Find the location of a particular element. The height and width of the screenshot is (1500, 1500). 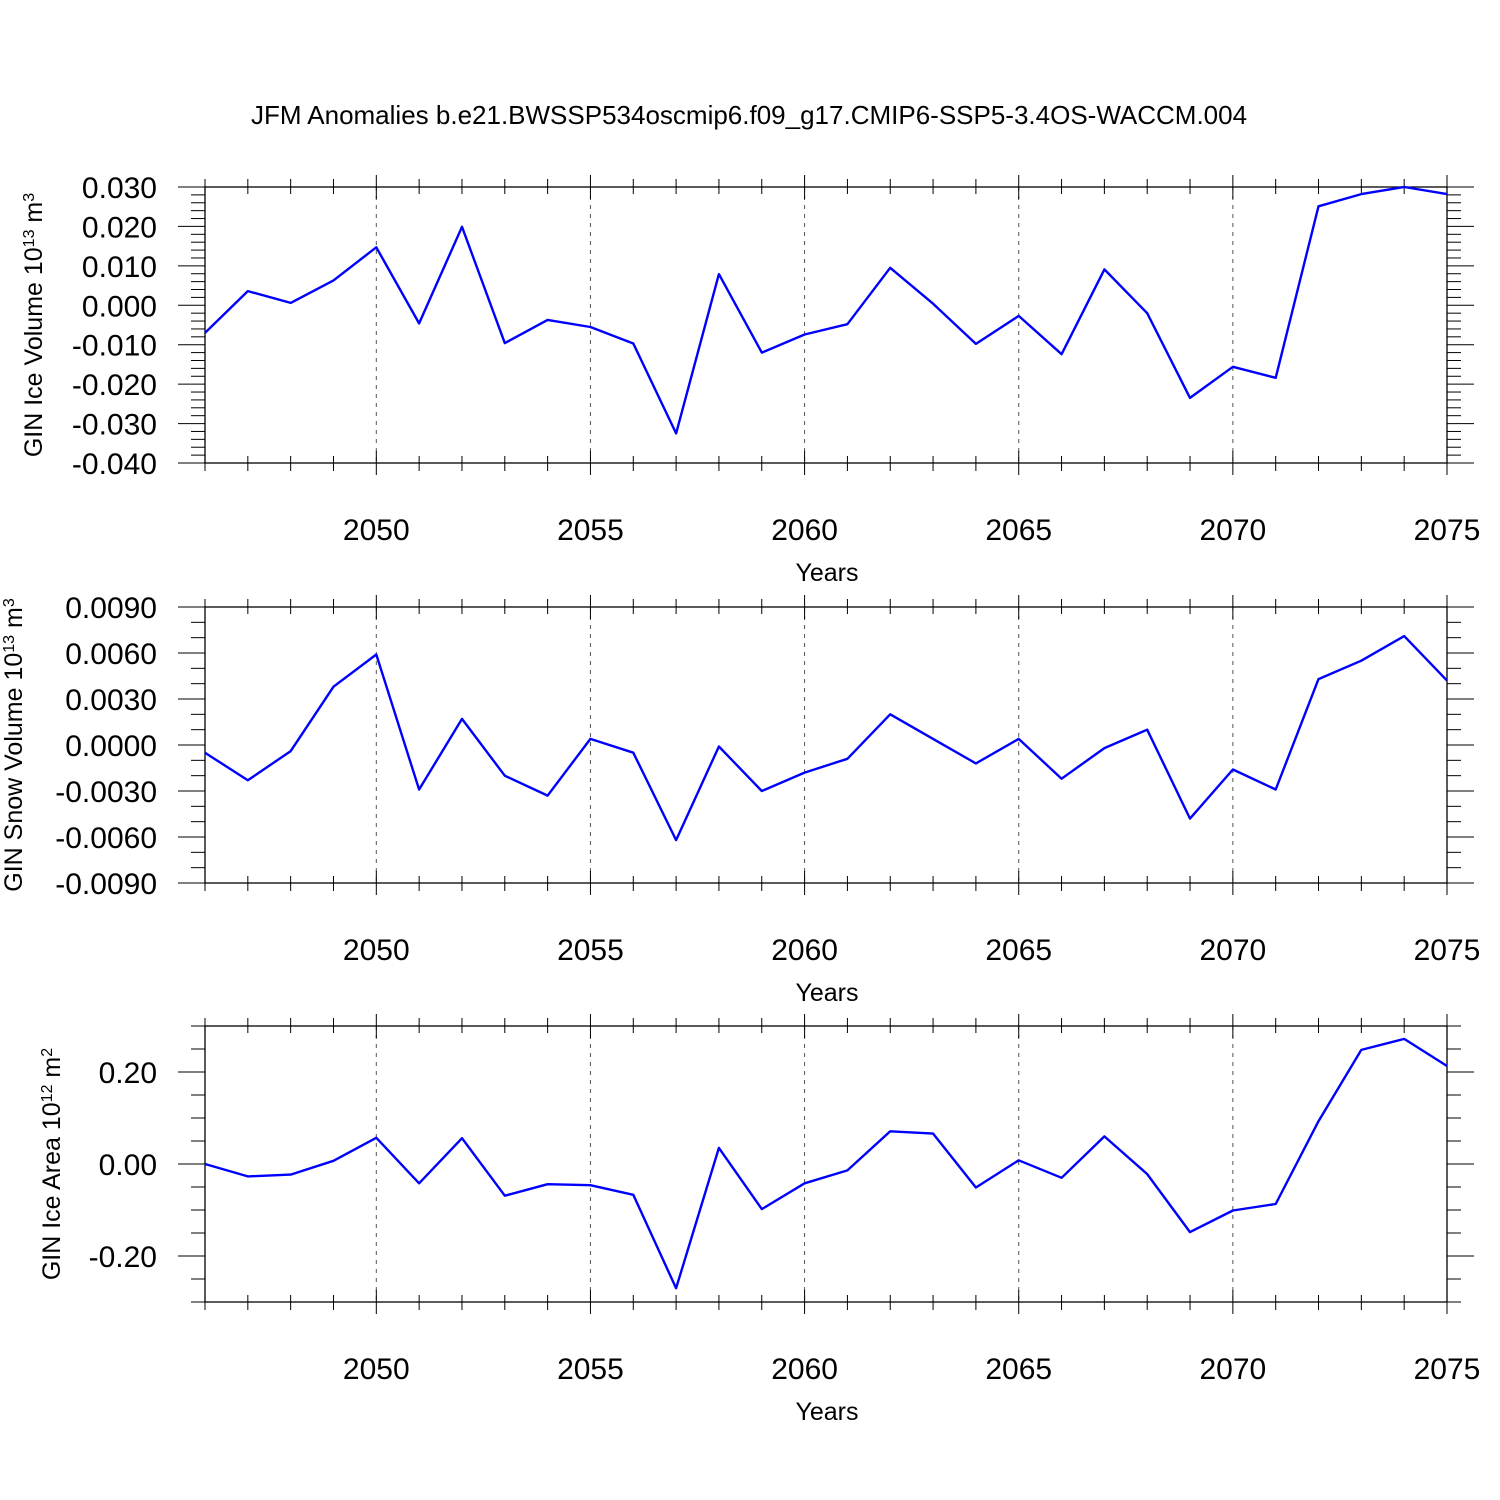

y-tick-label: -0.040 is located at coordinates (114, 464).